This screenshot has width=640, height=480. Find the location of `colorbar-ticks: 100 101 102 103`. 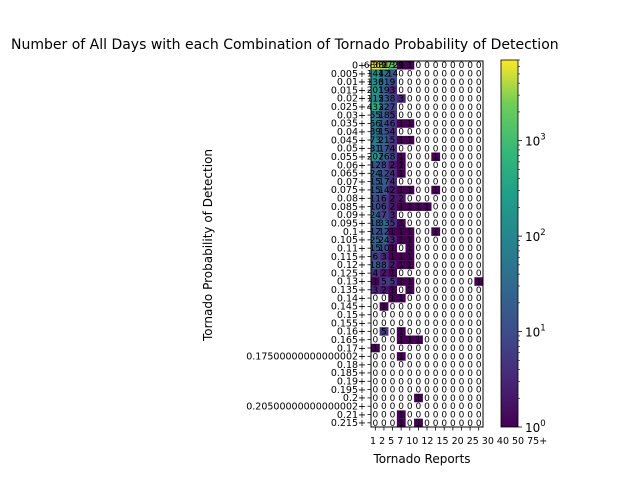

colorbar-ticks: 100 101 102 103 is located at coordinates (532, 247).